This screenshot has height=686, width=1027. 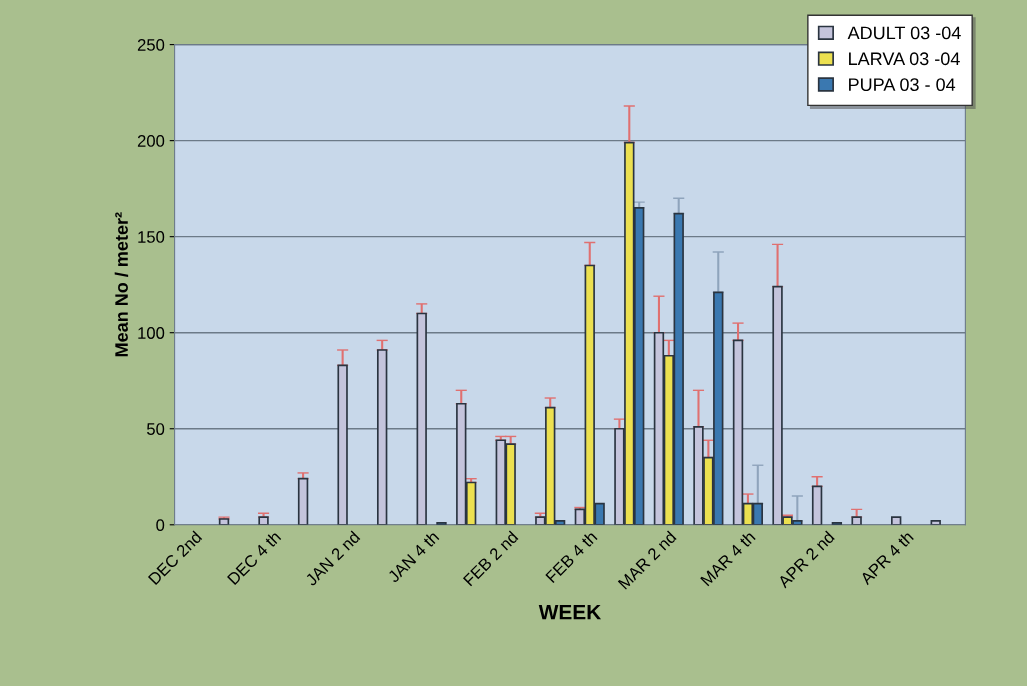 What do you see at coordinates (156, 429) in the screenshot?
I see `y-tick-label: 50` at bounding box center [156, 429].